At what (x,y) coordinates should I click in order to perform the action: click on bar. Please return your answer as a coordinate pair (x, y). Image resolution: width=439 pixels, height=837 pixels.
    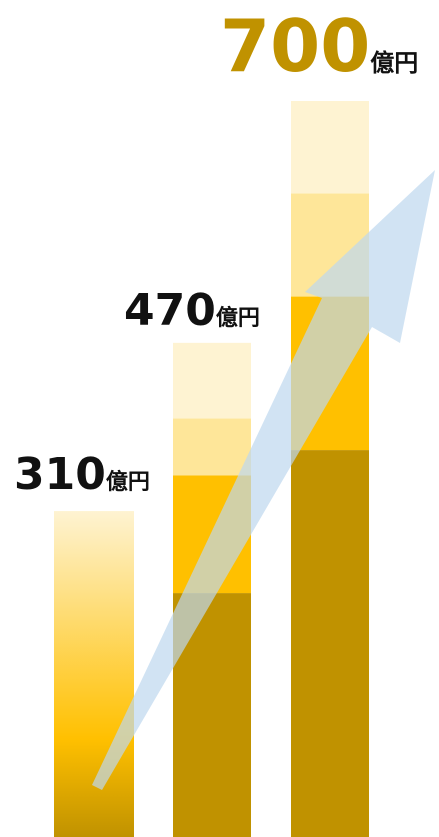
    Looking at the image, I should click on (94, 674).